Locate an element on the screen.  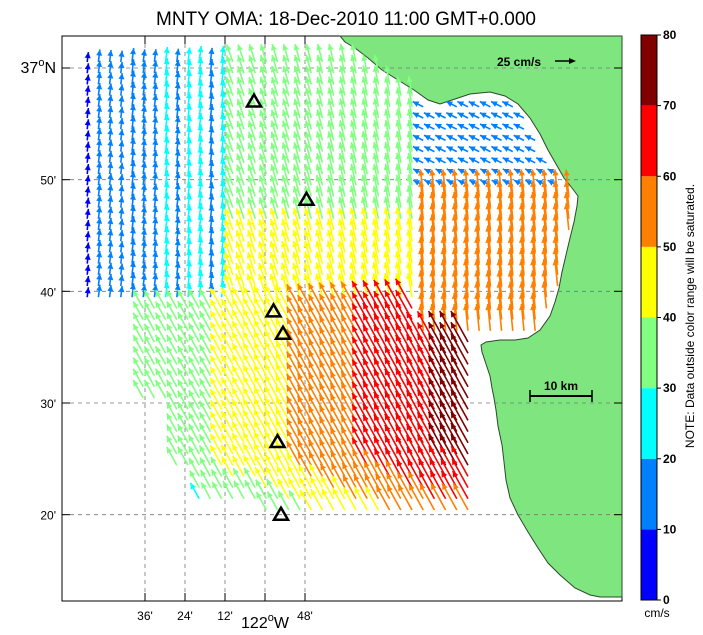
colorbar-tick-label: 0 is located at coordinates (666, 600).